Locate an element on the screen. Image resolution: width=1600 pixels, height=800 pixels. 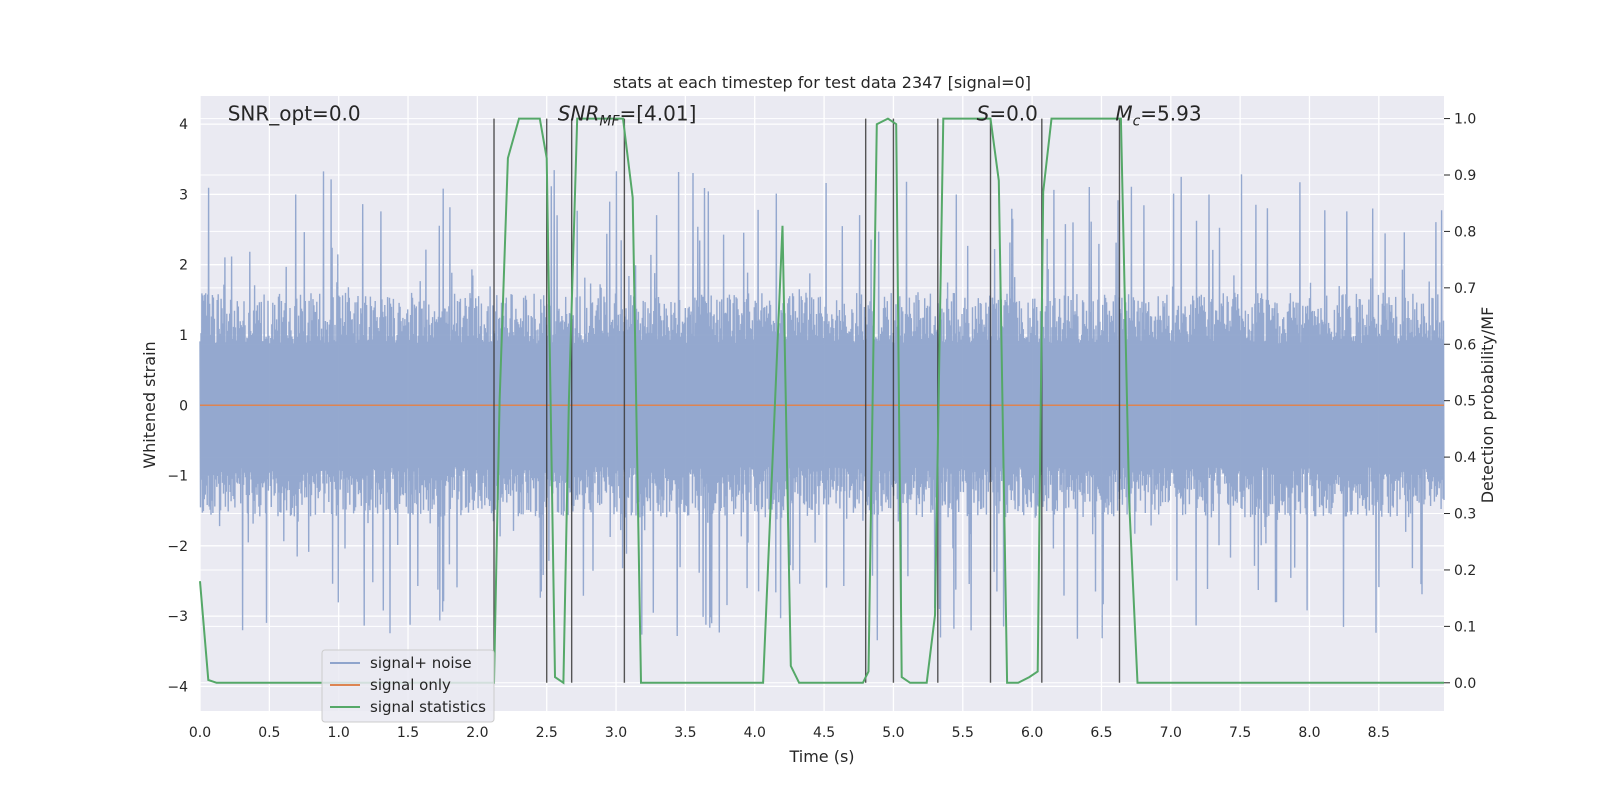
left-tick-label-6: 2 is located at coordinates (183, 266).